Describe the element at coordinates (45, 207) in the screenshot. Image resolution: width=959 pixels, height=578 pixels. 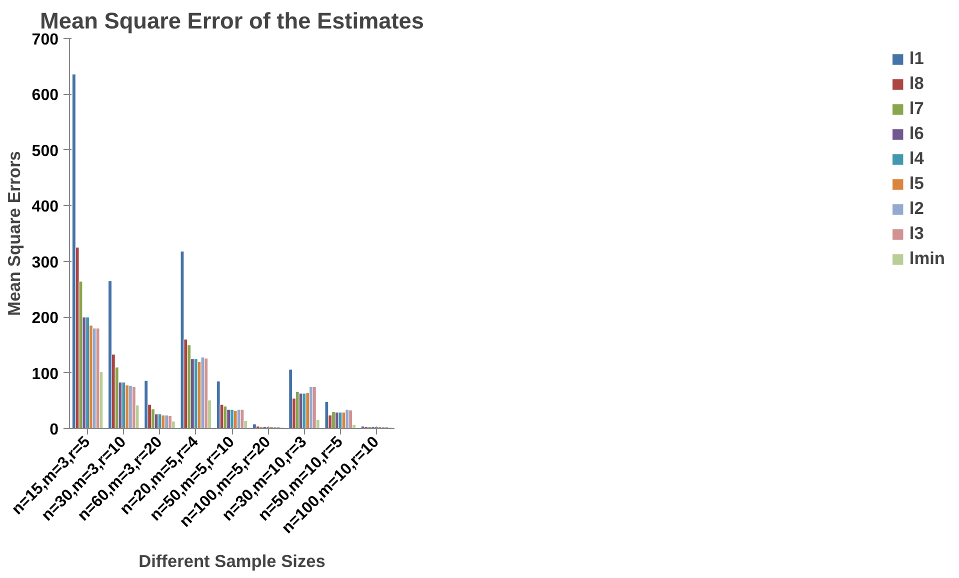
I see `y-tick-label: 400` at that location.